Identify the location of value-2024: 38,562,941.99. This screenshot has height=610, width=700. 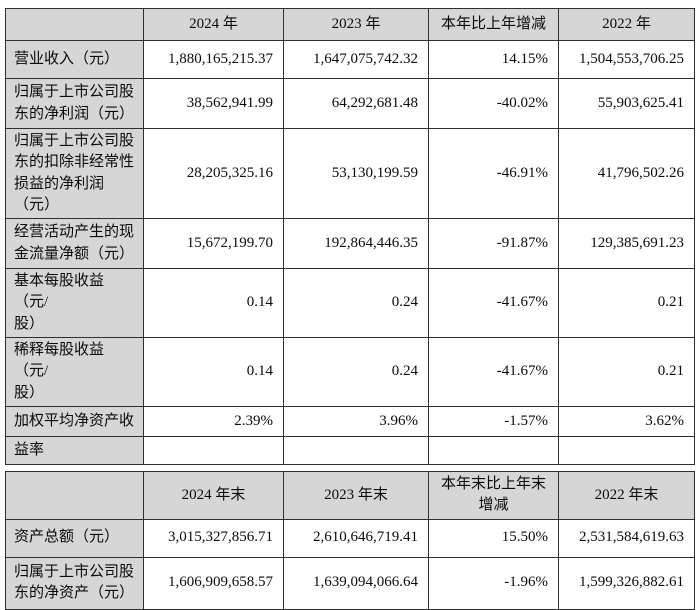
(213, 103).